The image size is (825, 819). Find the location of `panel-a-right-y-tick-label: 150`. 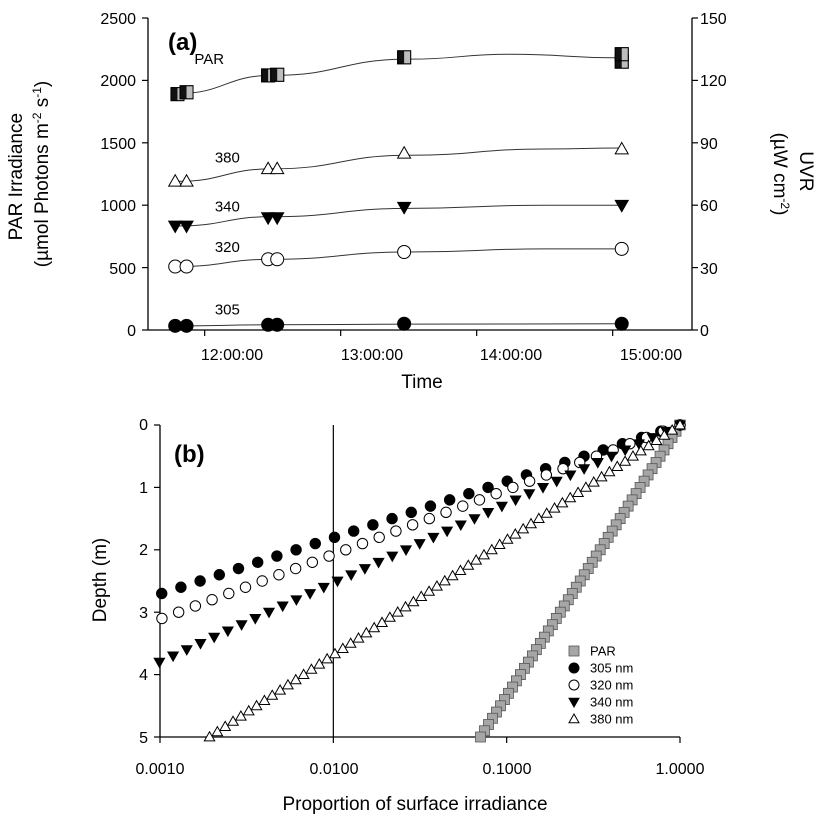

panel-a-right-y-tick-label: 150 is located at coordinates (713, 19).